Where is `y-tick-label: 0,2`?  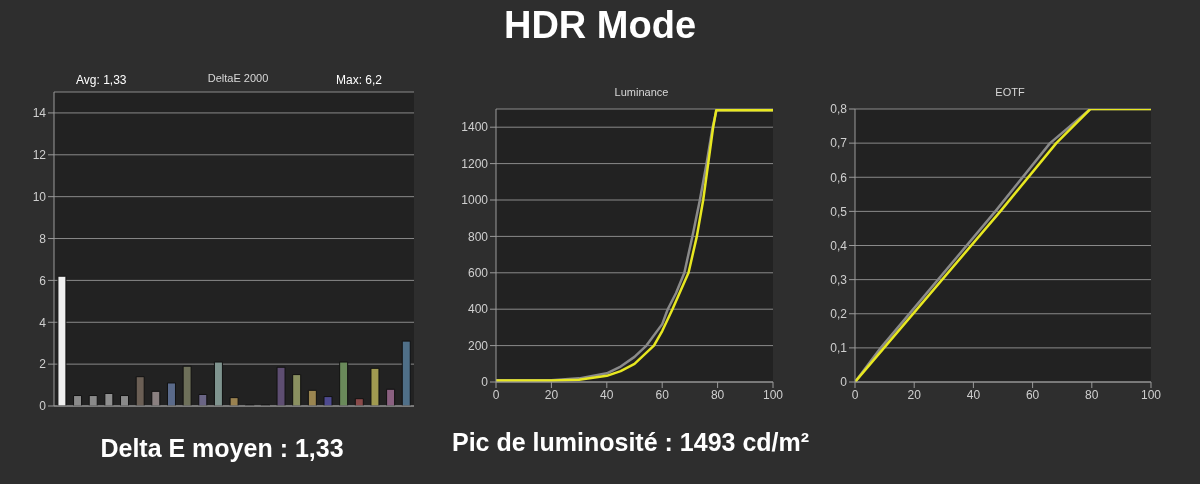 y-tick-label: 0,2 is located at coordinates (839, 314).